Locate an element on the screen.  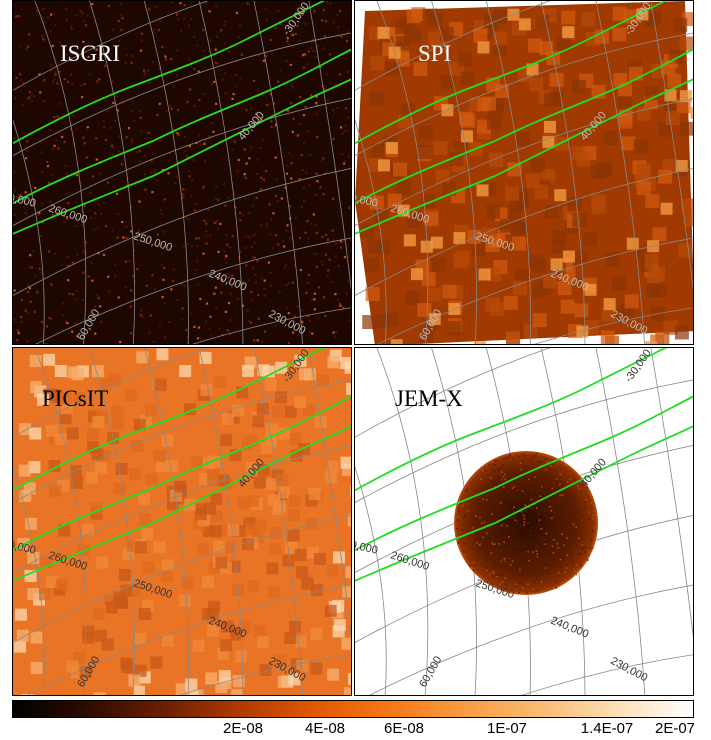
contour-line is located at coordinates (524, 473).